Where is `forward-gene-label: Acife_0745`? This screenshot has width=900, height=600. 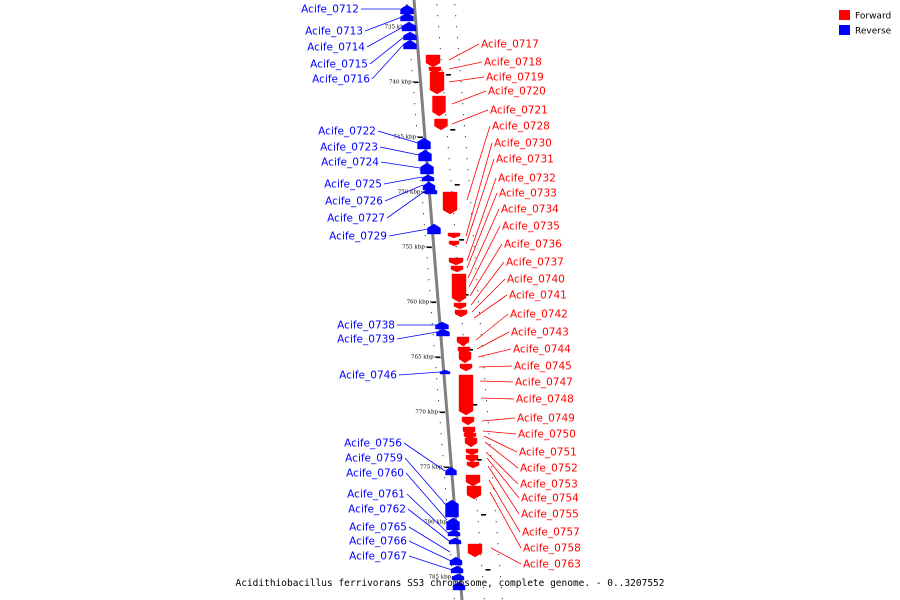 forward-gene-label: Acife_0745 is located at coordinates (543, 367).